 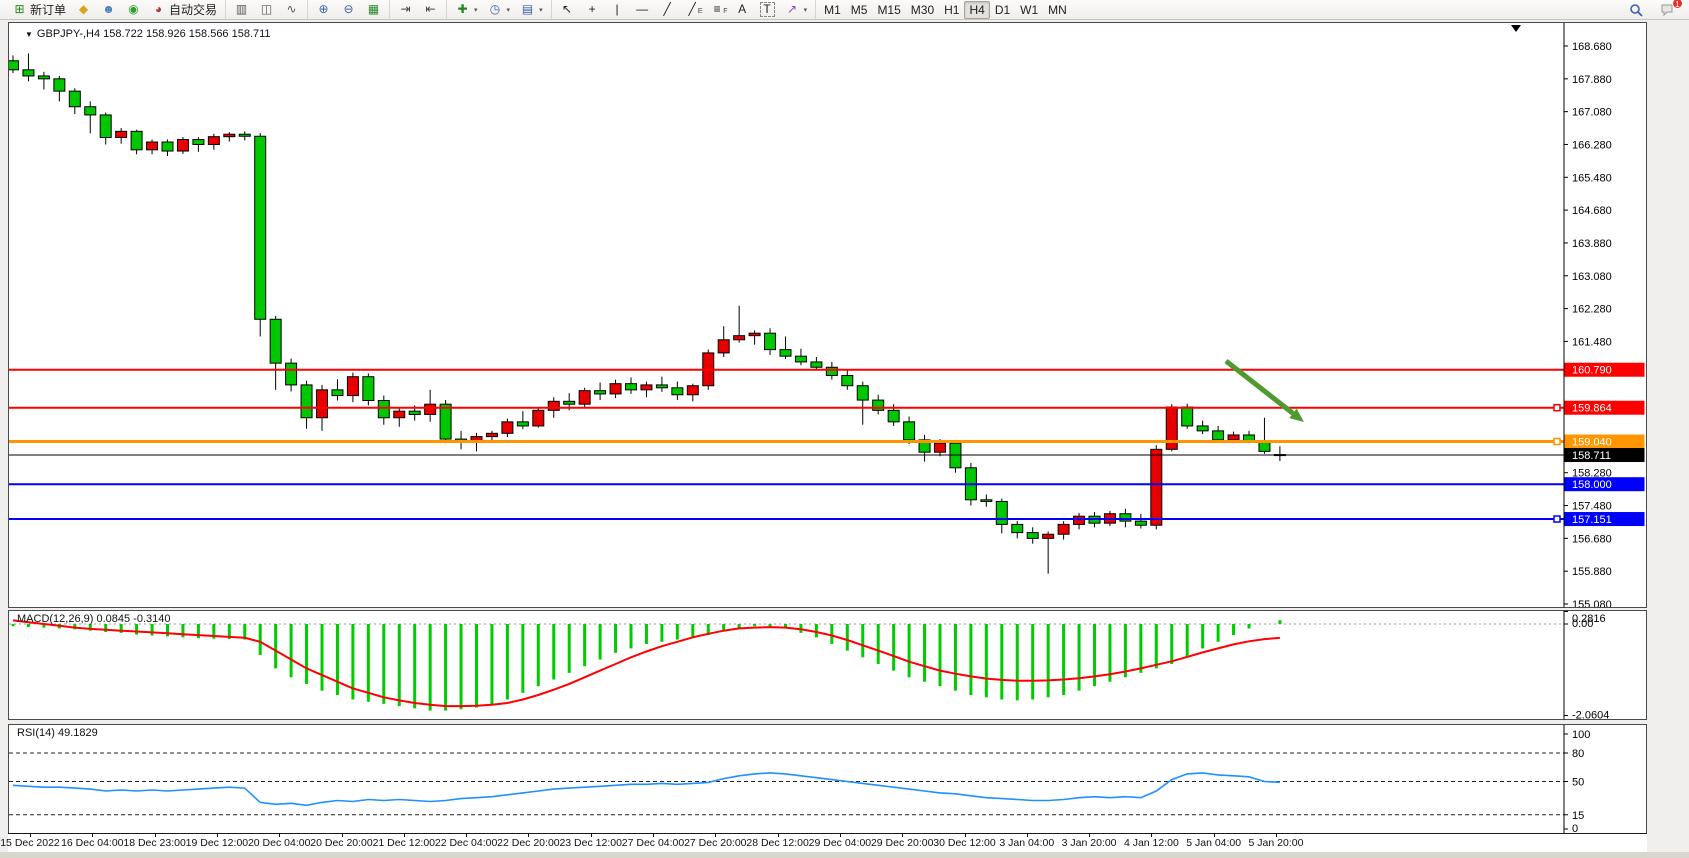 What do you see at coordinates (796, 10) in the screenshot?
I see `arrows-button: ↗ ▾` at bounding box center [796, 10].